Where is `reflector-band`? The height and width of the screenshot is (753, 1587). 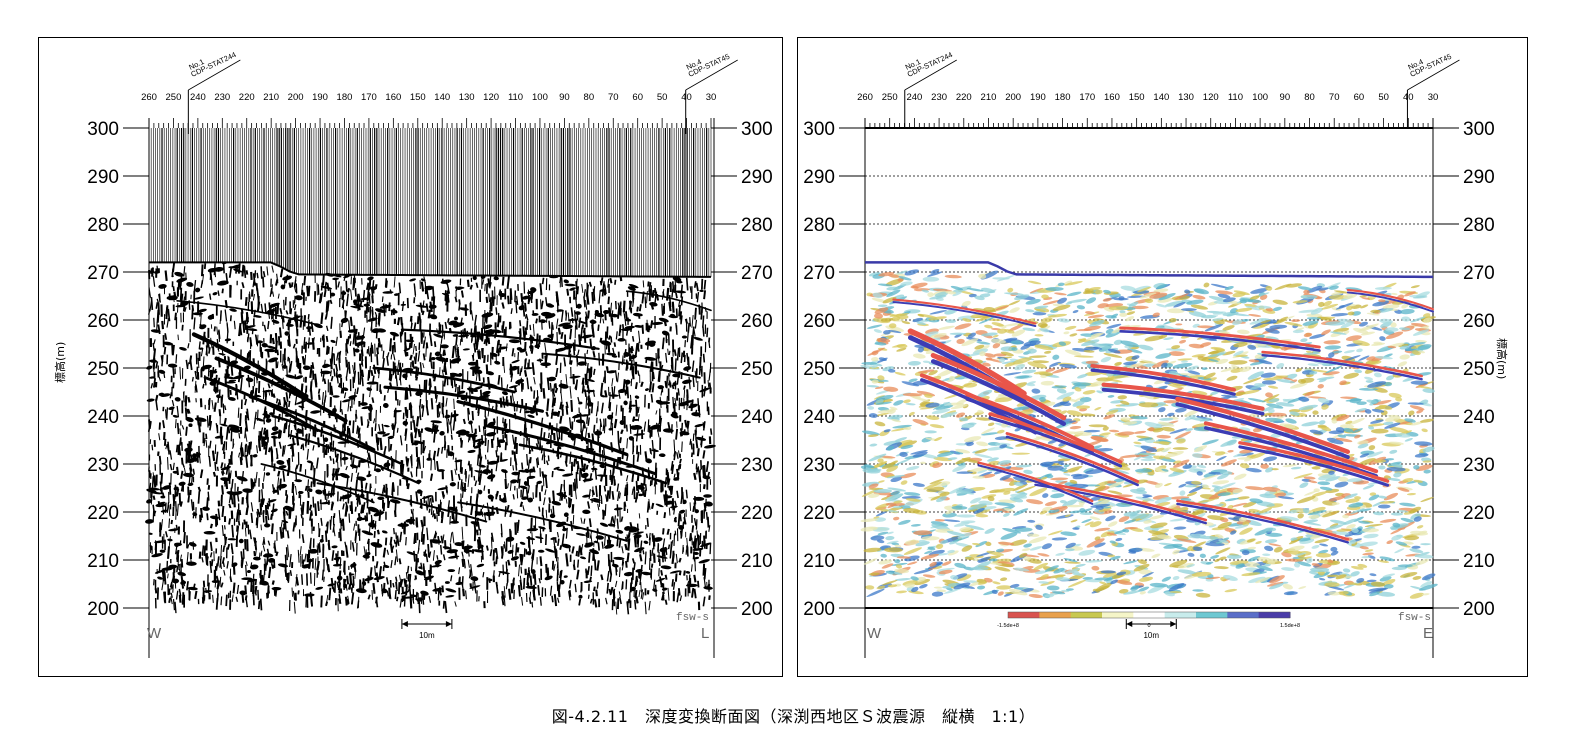
reflector-band is located at coordinates (281, 389).